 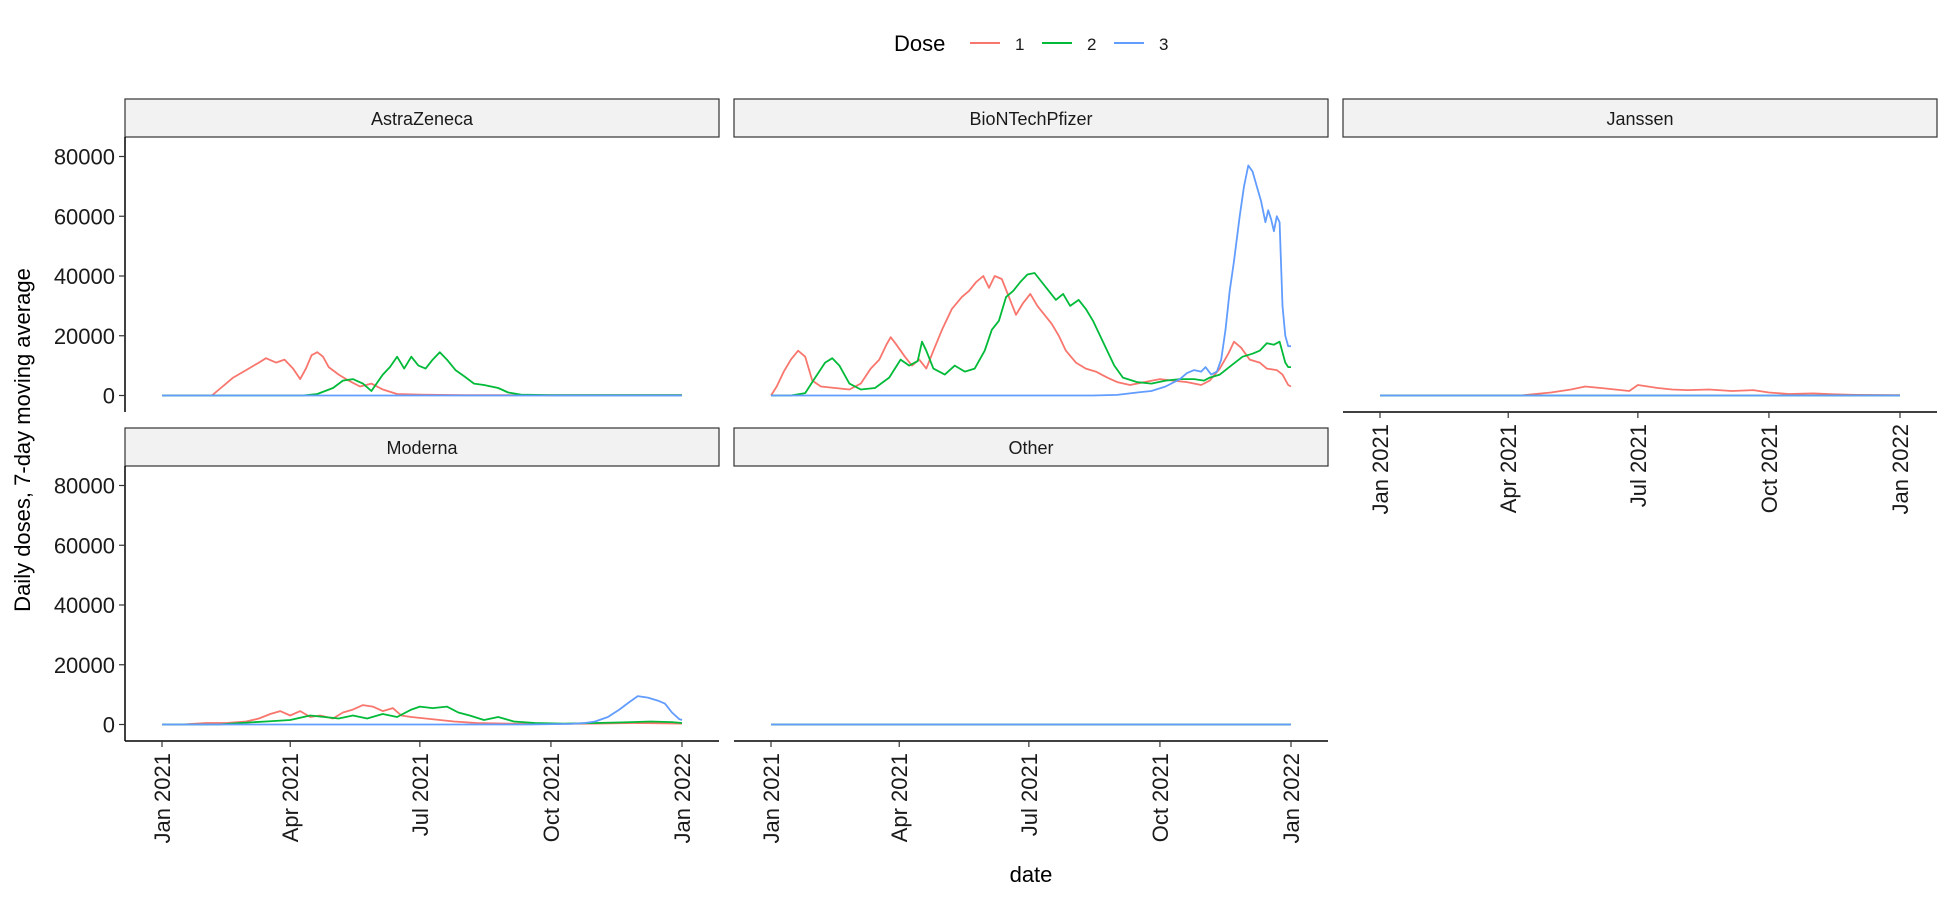 I want to click on strip-label-biontechpfizer: BioNTechPfizer, so click(x=1030, y=119).